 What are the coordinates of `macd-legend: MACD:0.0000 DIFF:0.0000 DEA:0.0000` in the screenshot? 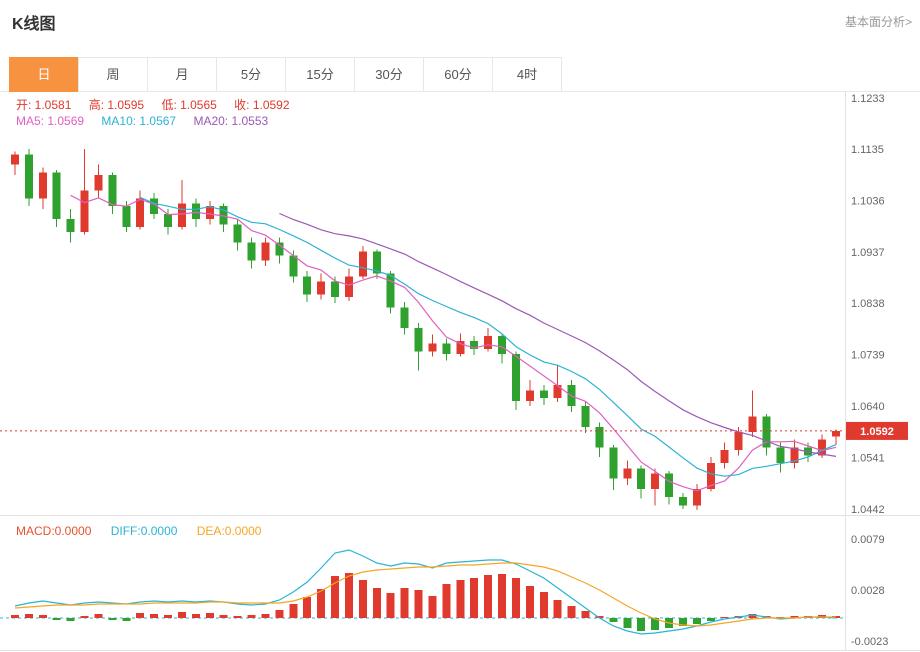 It's located at (146, 531).